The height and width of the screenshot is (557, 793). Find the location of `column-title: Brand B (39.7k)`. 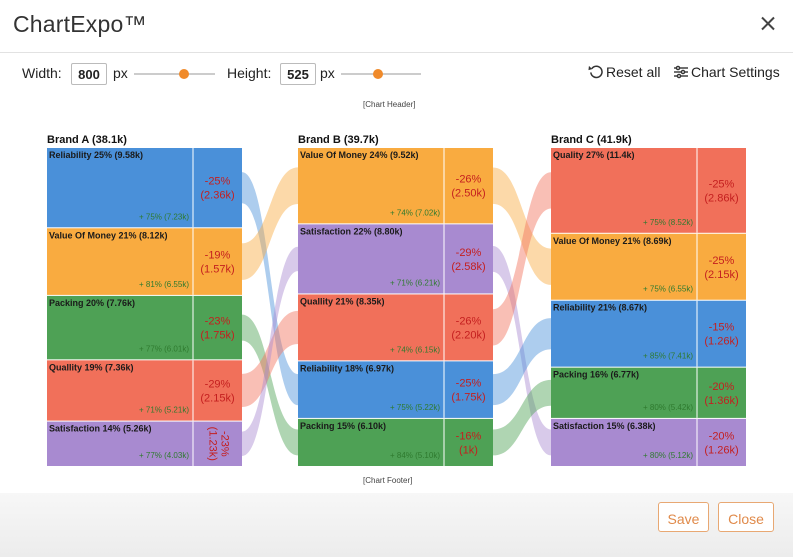

column-title: Brand B (39.7k) is located at coordinates (338, 140).